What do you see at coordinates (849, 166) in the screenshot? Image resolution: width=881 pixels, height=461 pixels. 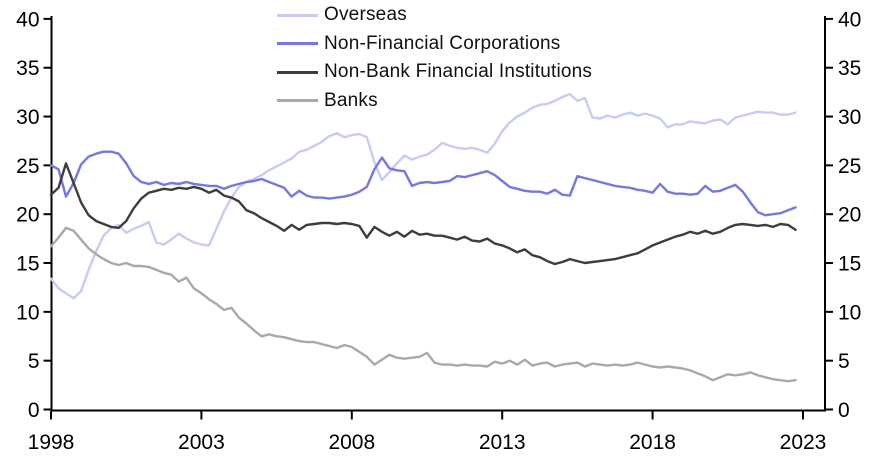 I see `y-axis-tick-label-right: 25` at bounding box center [849, 166].